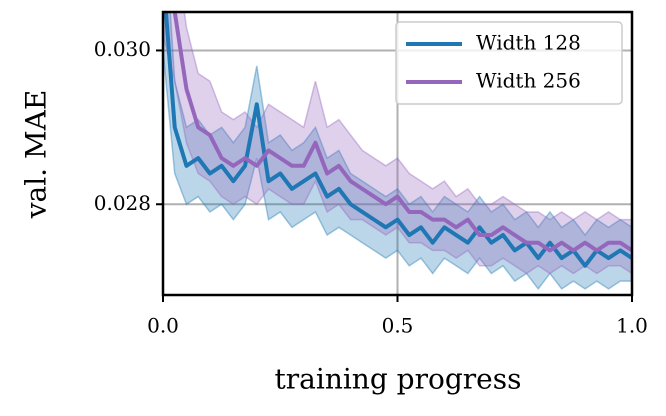 This screenshot has width=666, height=416. I want to click on x-axis-label: training progress, so click(398, 379).